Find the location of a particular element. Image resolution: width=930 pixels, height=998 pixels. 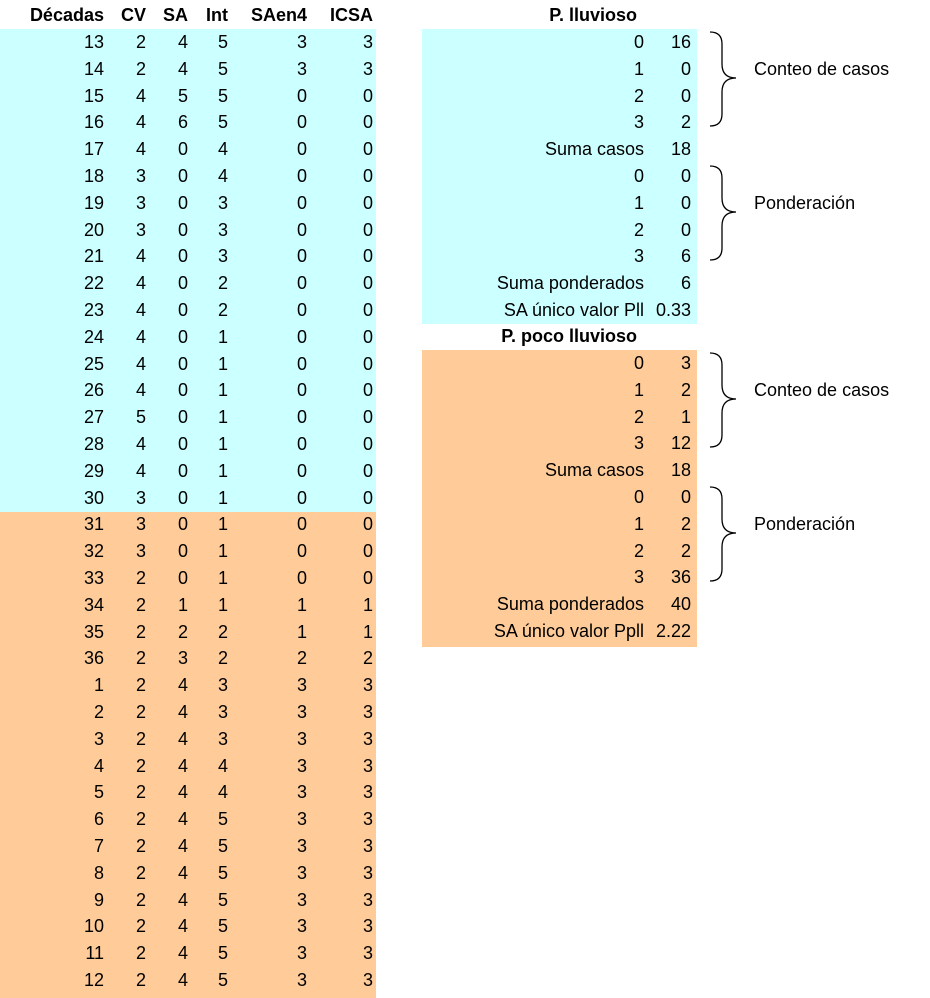

summary-value: 36 is located at coordinates (680, 577).